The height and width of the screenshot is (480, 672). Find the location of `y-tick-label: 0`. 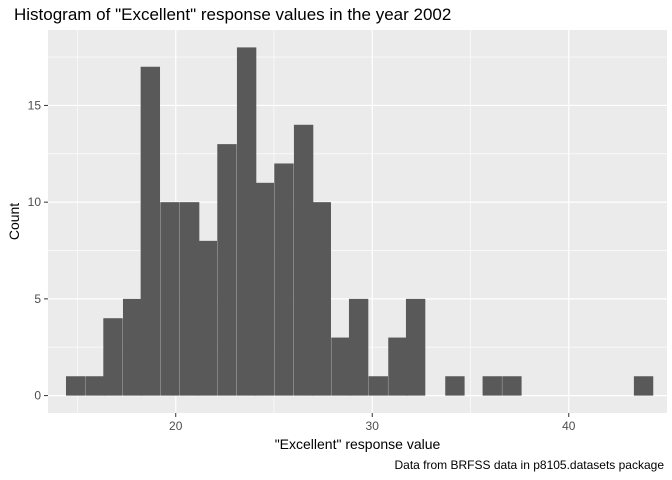

y-tick-label: 0 is located at coordinates (37, 396).